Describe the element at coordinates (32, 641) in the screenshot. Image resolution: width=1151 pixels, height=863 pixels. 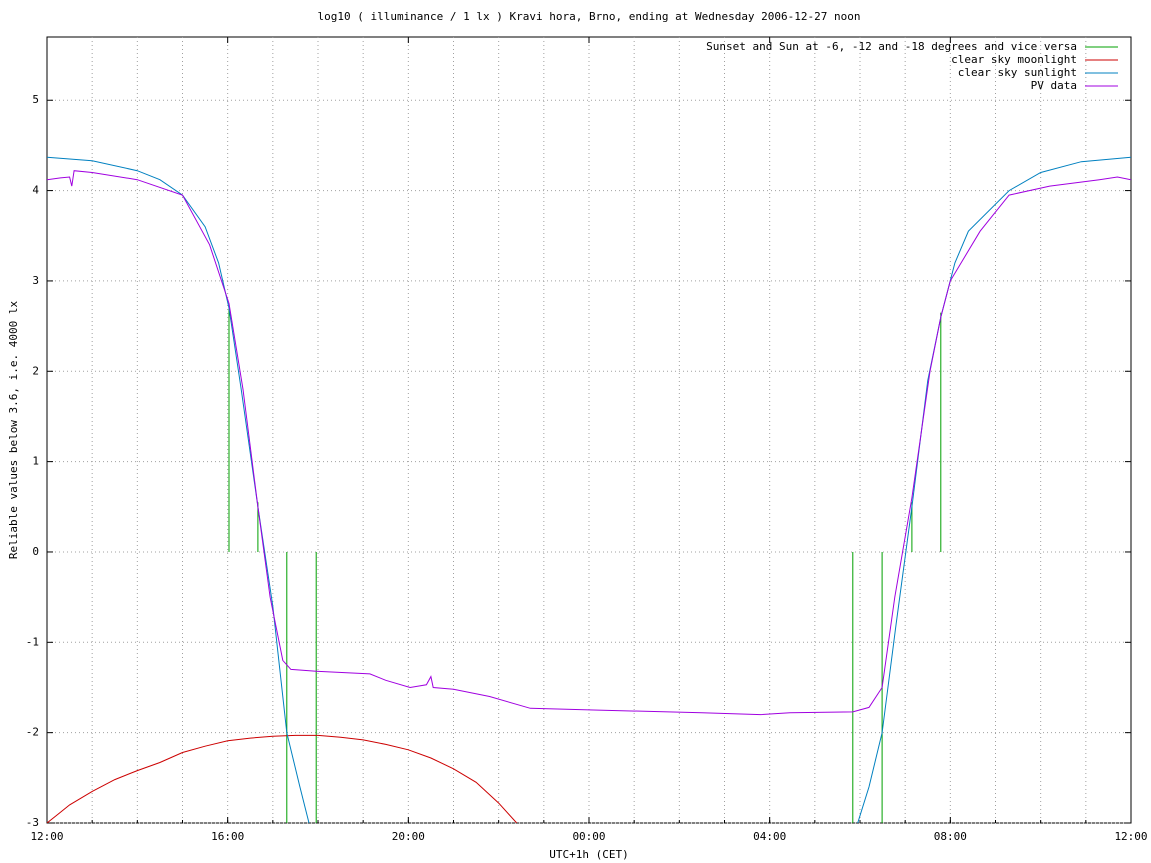
I see `y-tick-label: -1` at that location.